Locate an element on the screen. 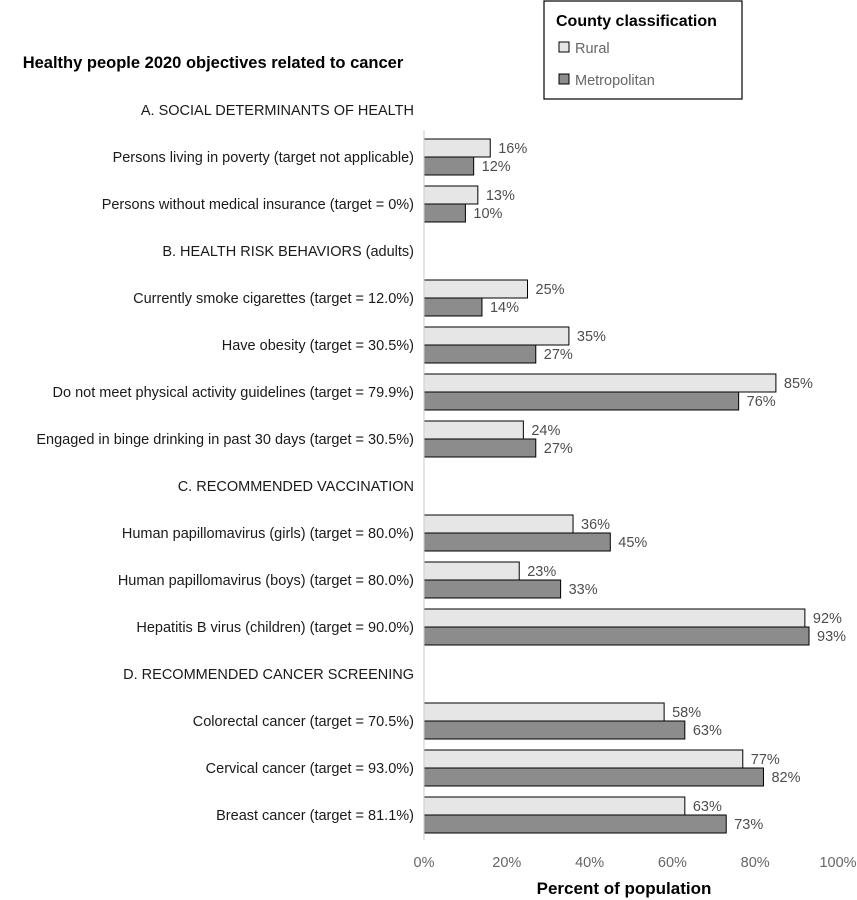 The image size is (857, 900). data-label-metropolitan: 82% is located at coordinates (785, 778).